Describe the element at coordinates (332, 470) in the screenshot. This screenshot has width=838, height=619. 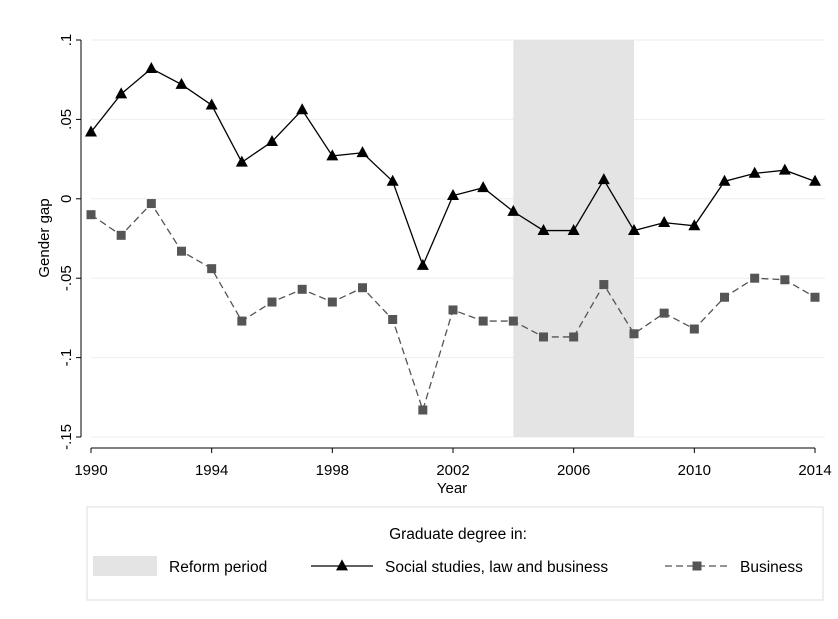
I see `x-tick-label: 1998` at that location.